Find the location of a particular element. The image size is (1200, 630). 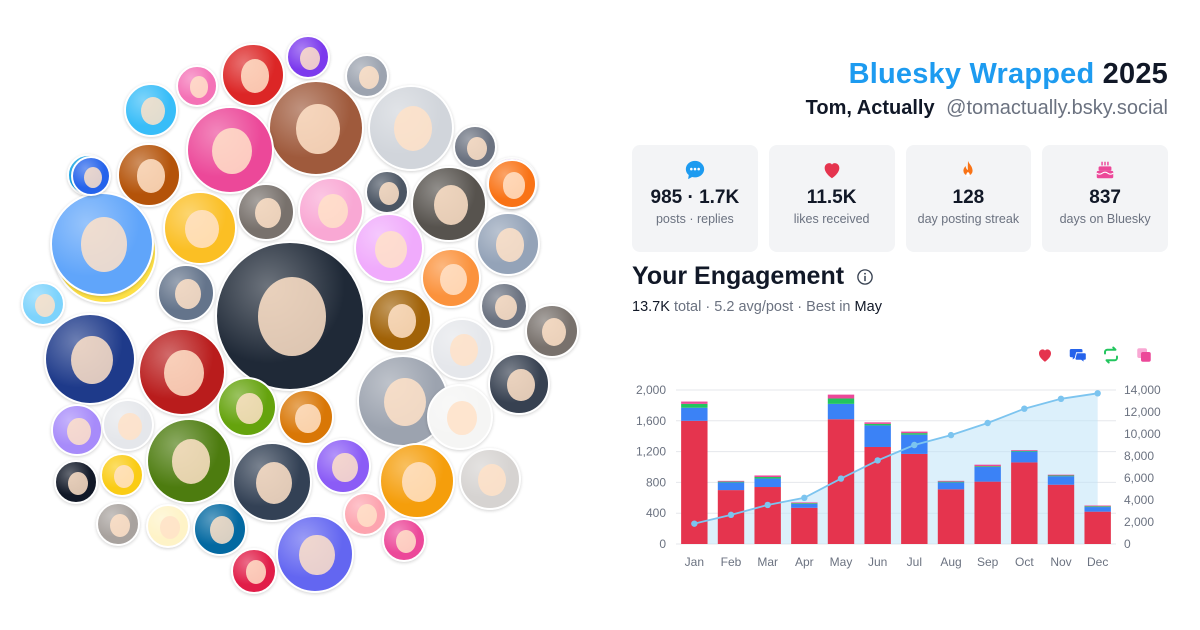

reply-icon is located at coordinates (1078, 355).